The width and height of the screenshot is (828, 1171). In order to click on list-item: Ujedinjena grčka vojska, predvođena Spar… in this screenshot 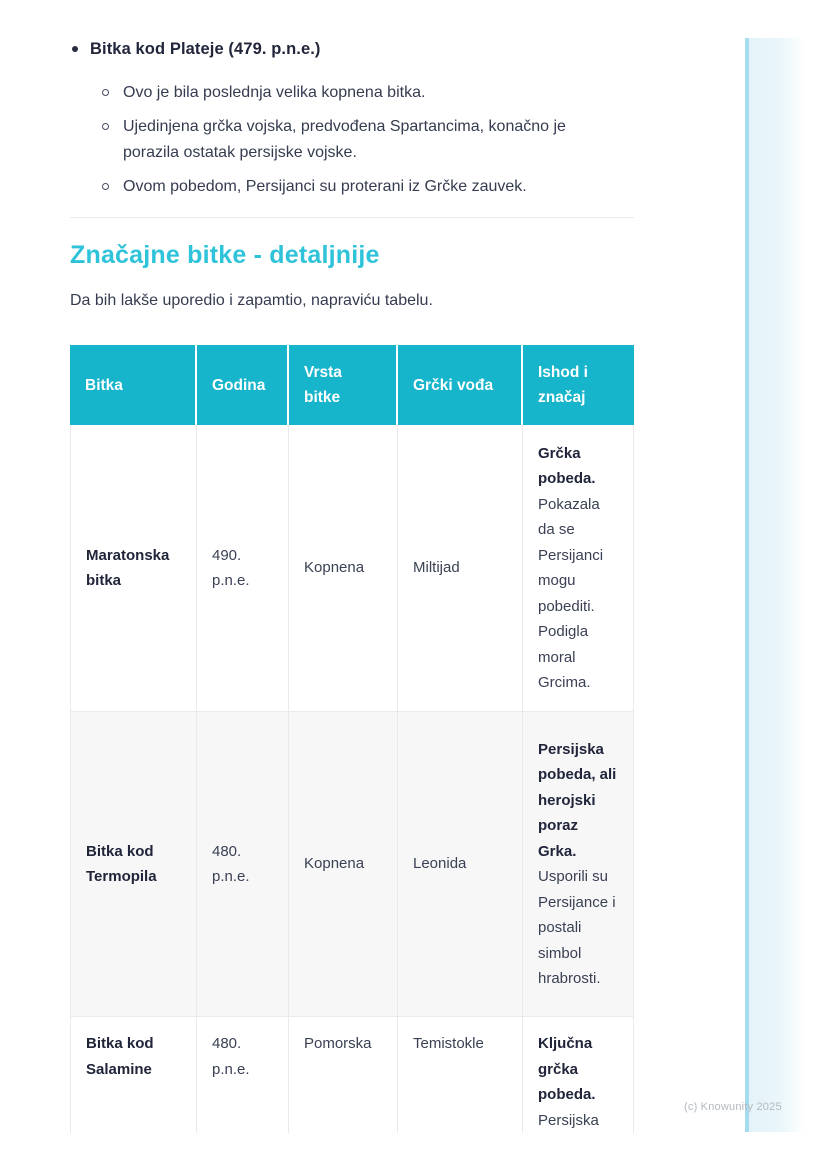, I will do `click(353, 140)`.